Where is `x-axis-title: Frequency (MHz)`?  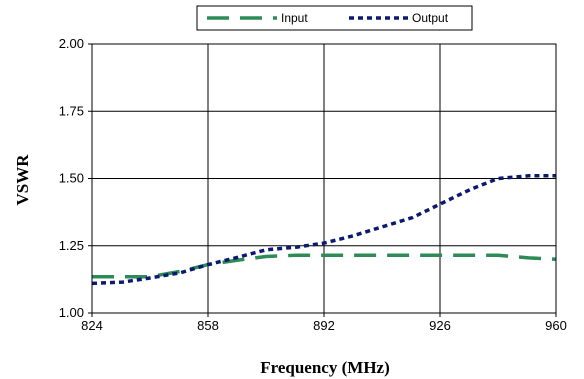 x-axis-title: Frequency (MHz) is located at coordinates (325, 367).